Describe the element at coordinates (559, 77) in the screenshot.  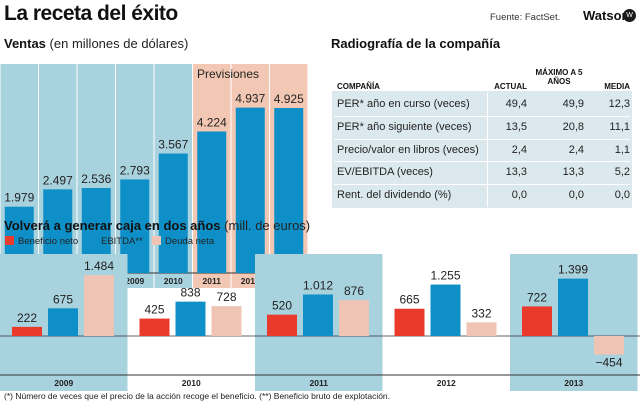
I see `table-header-max: MÁXIMO A 5 AÑOS` at that location.